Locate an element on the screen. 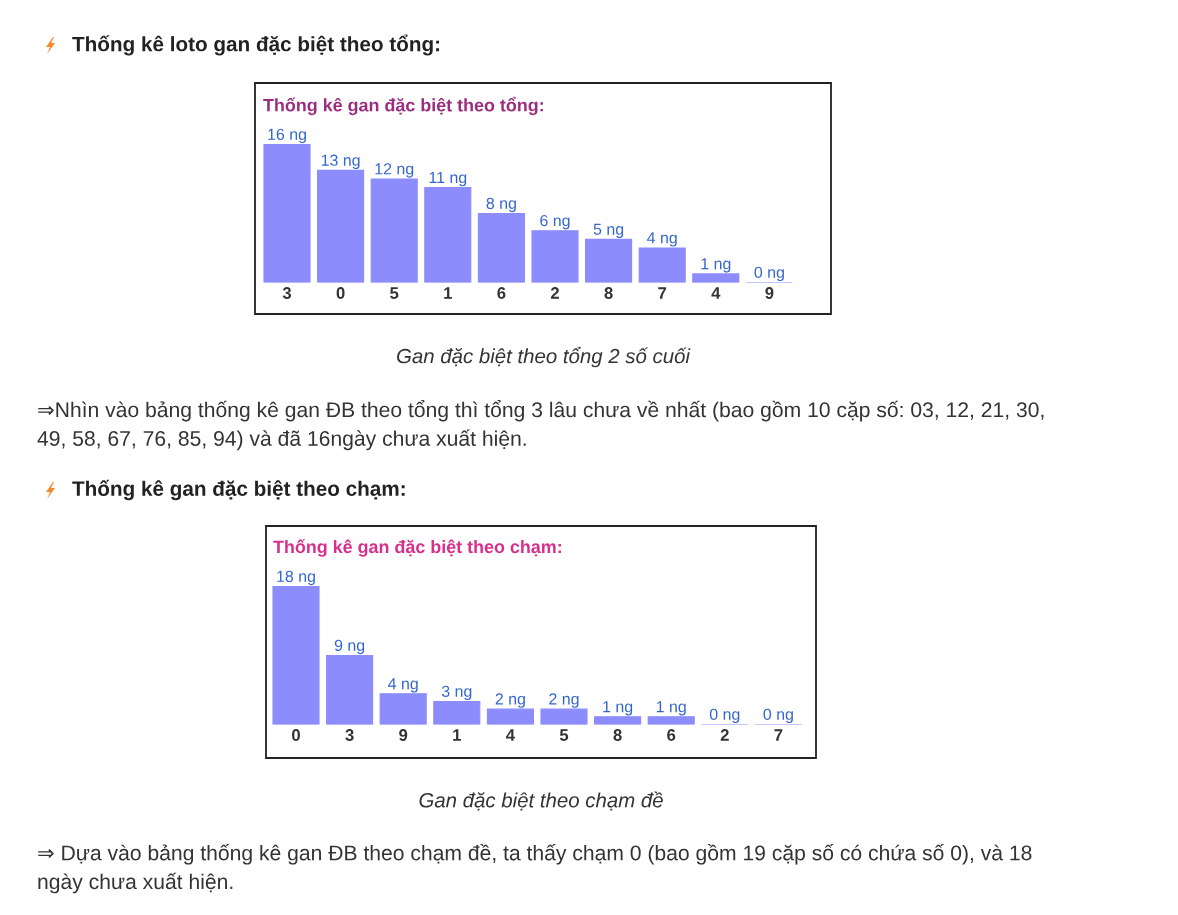 The height and width of the screenshot is (915, 1178). text: Gan đặc biệt theo tổng 2 số cuối is located at coordinates (544, 357).